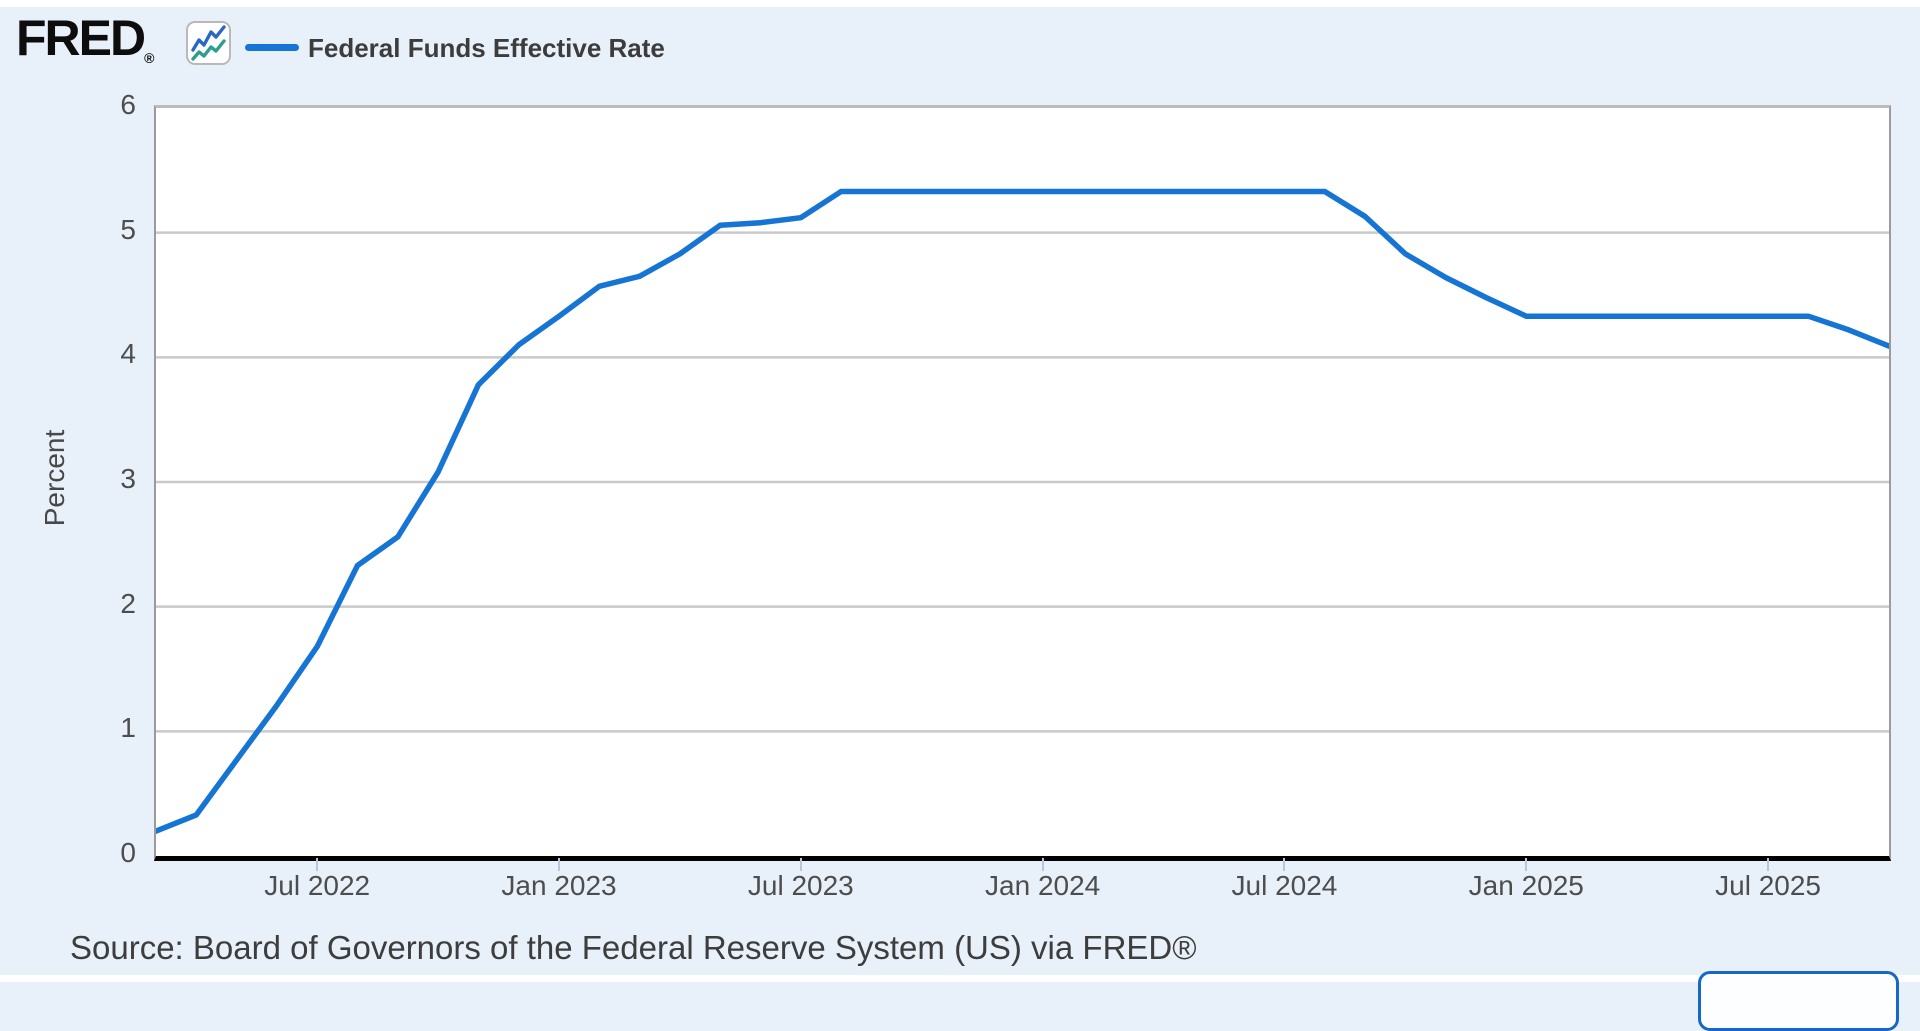  I want to click on legend-line-swatch, so click(272, 47).